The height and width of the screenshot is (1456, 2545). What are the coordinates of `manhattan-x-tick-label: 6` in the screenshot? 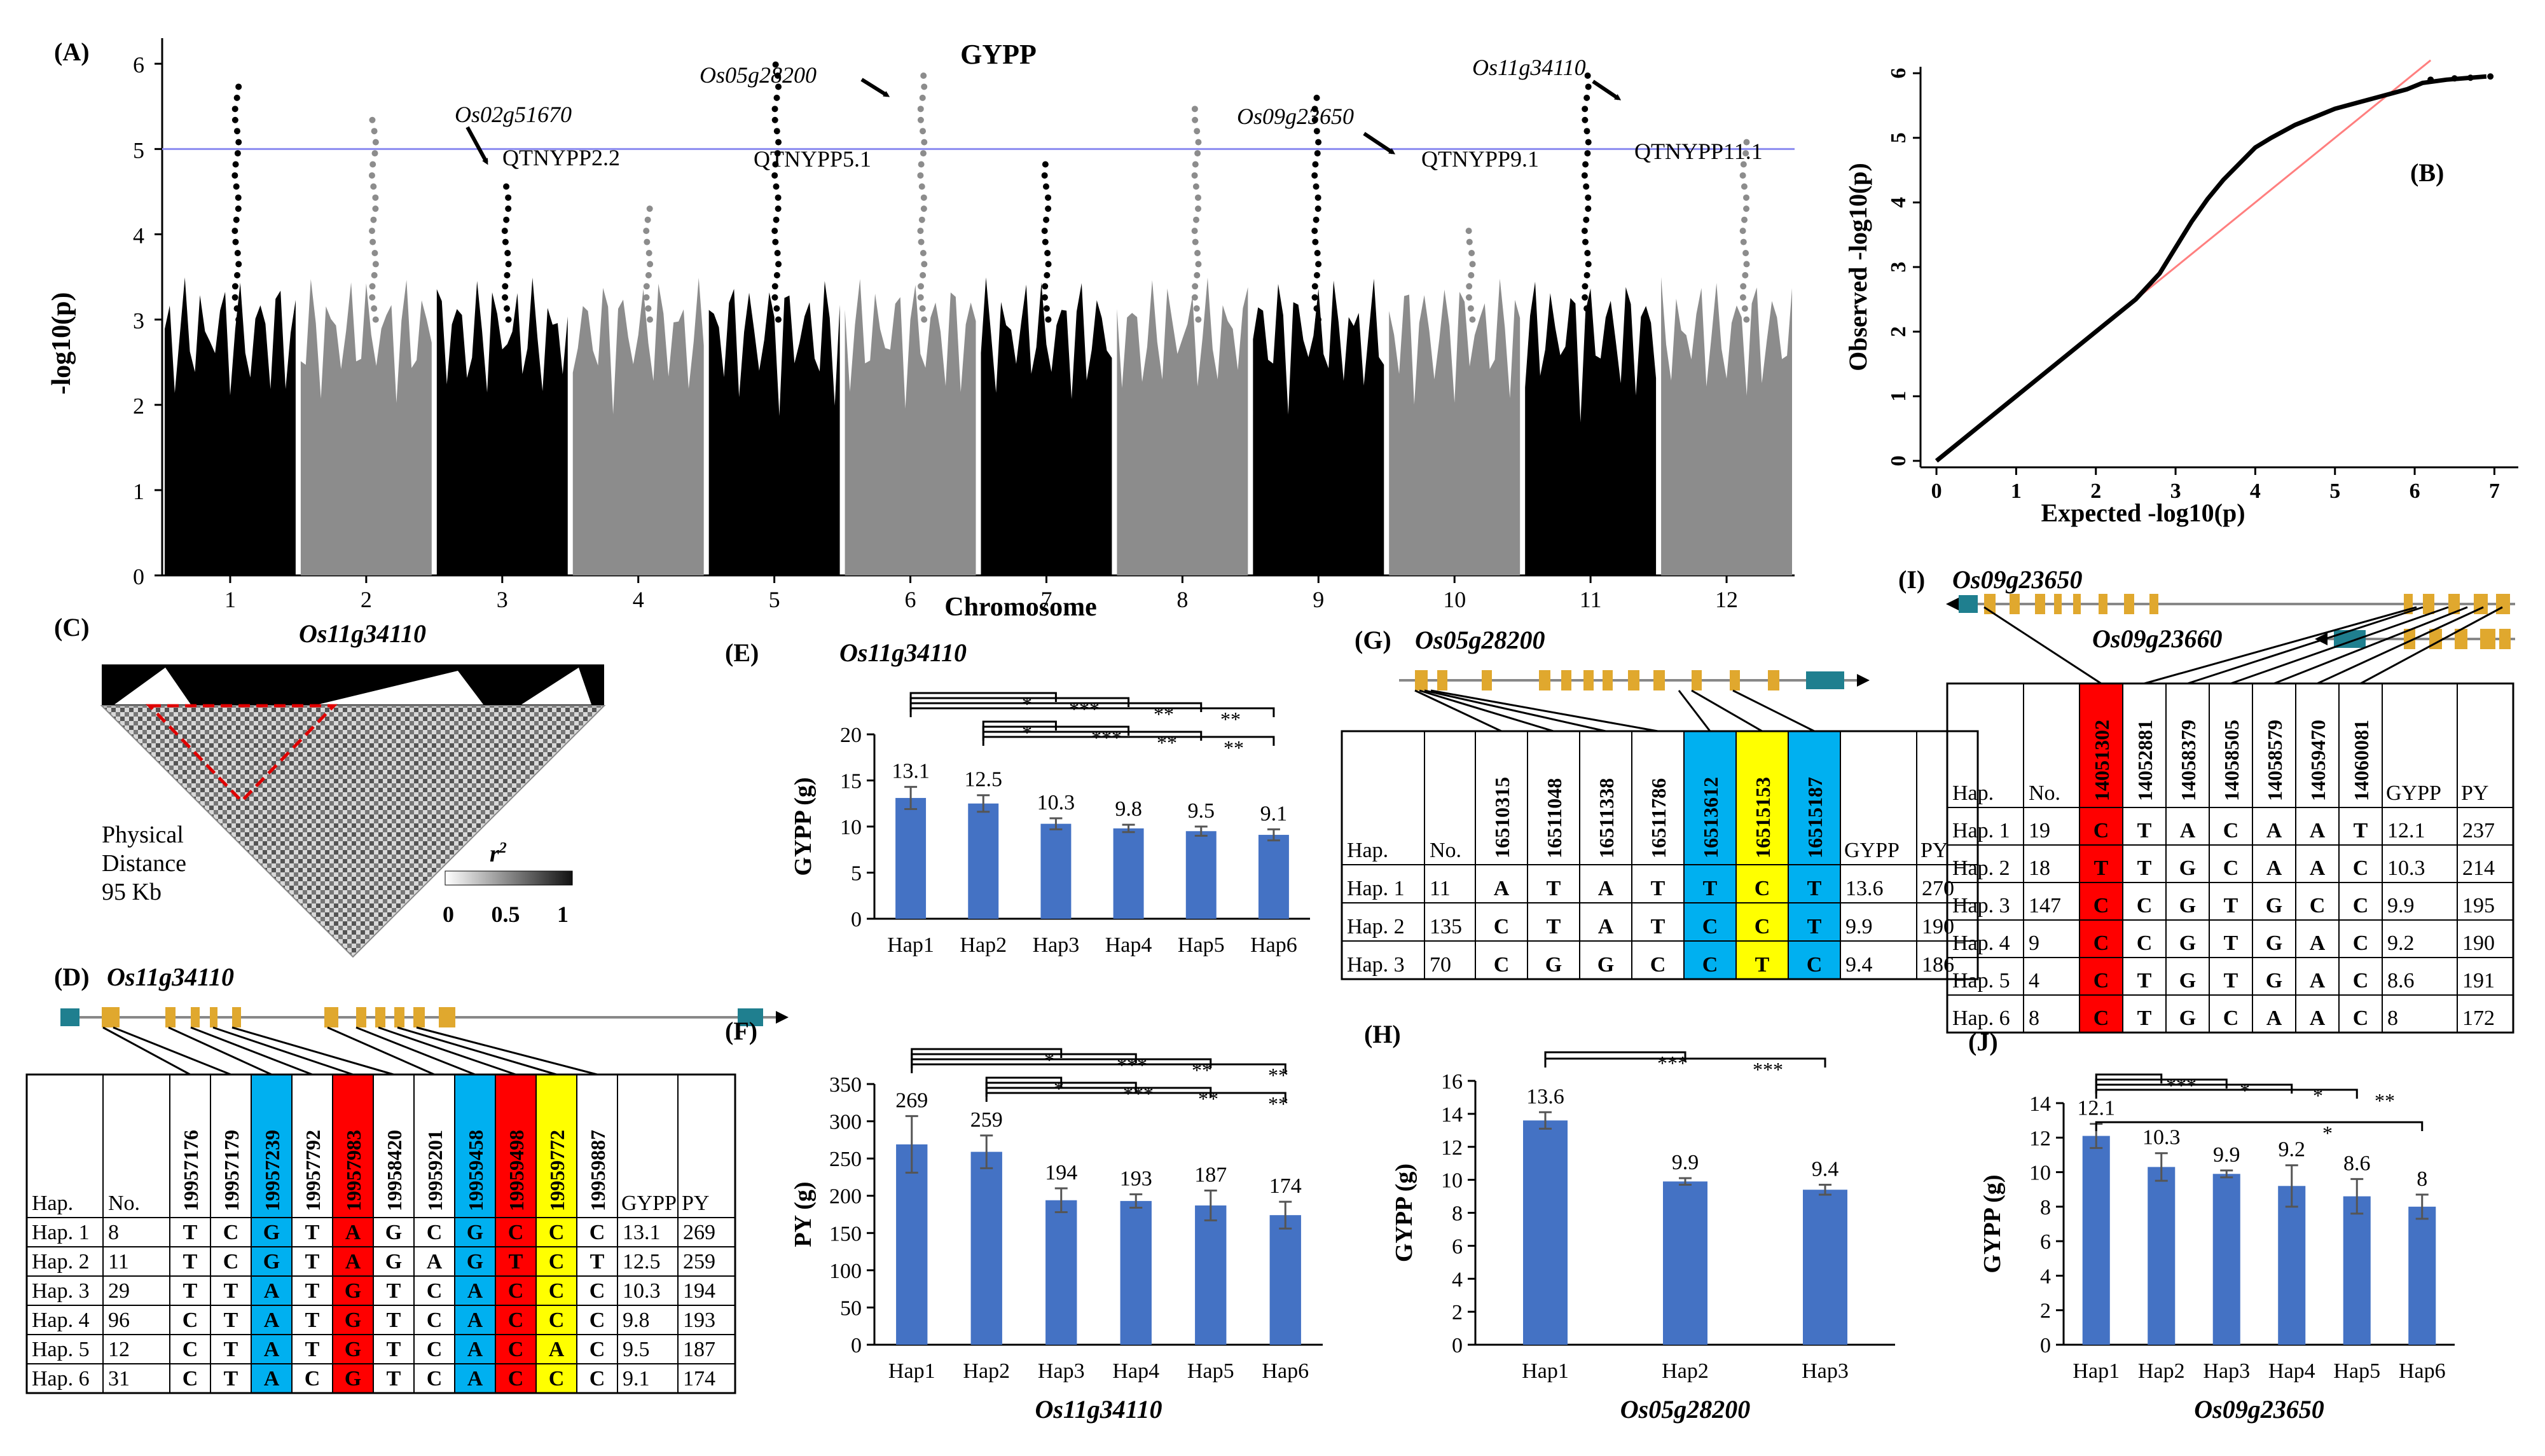 It's located at (910, 599).